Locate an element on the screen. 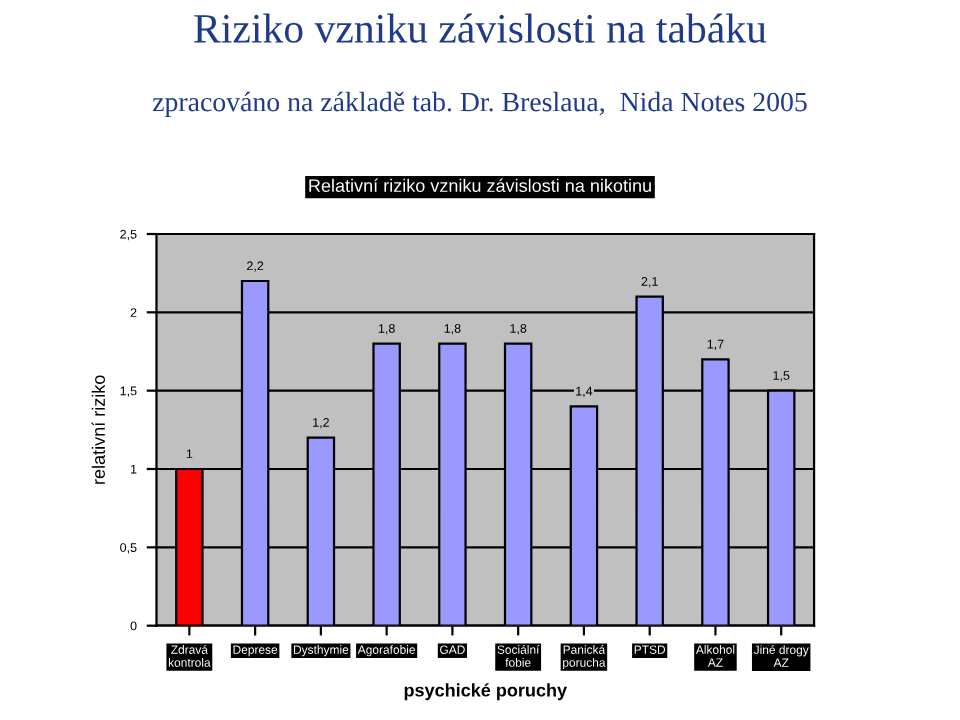 The width and height of the screenshot is (960, 720). text: Relativní riziko vzniku závislosti na nikotinu is located at coordinates (480, 185).